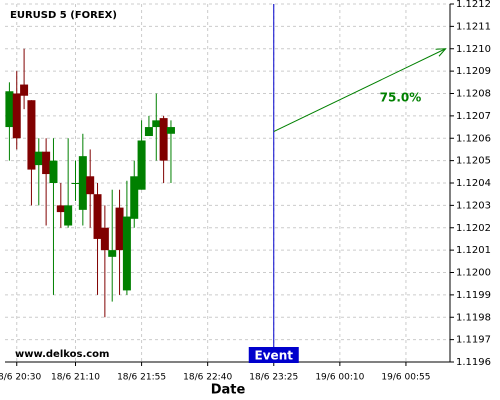  What do you see at coordinates (473, 317) in the screenshot?
I see `y-tick-label: 1.1198` at bounding box center [473, 317].